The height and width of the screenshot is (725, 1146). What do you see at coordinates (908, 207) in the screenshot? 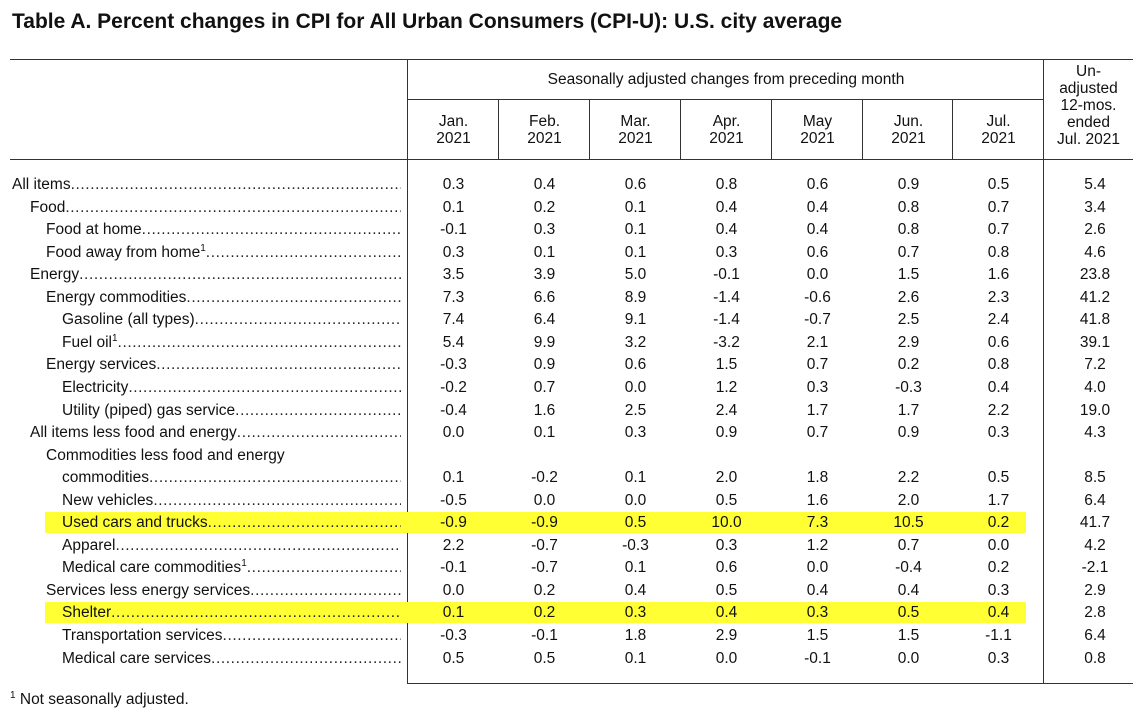
I see `value-cell: 0.8` at bounding box center [908, 207].